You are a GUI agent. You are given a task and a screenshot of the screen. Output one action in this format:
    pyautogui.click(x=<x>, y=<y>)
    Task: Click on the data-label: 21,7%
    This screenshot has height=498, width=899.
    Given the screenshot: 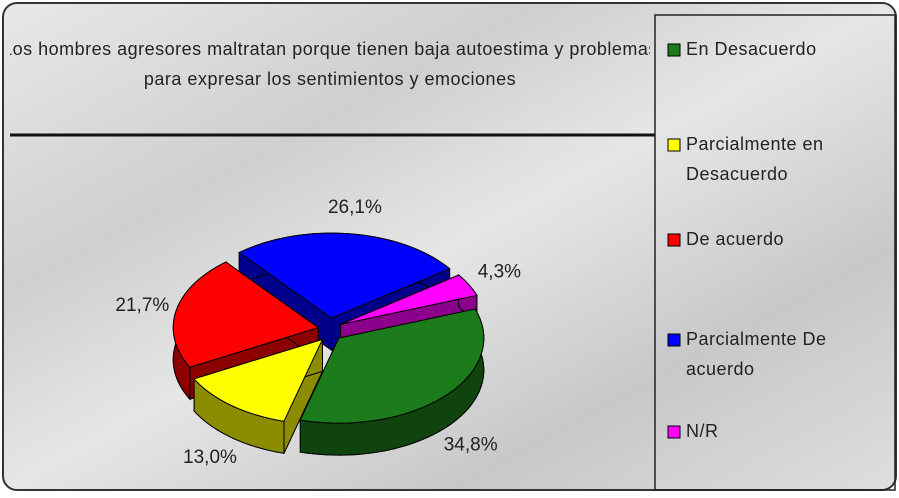 What is the action you would take?
    pyautogui.click(x=142, y=305)
    